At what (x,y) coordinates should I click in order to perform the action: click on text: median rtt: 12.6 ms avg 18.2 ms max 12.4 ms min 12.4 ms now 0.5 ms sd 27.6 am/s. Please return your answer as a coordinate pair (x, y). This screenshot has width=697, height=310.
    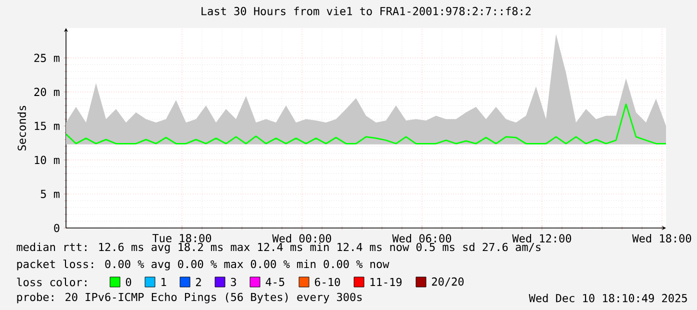
    Looking at the image, I should click on (278, 248).